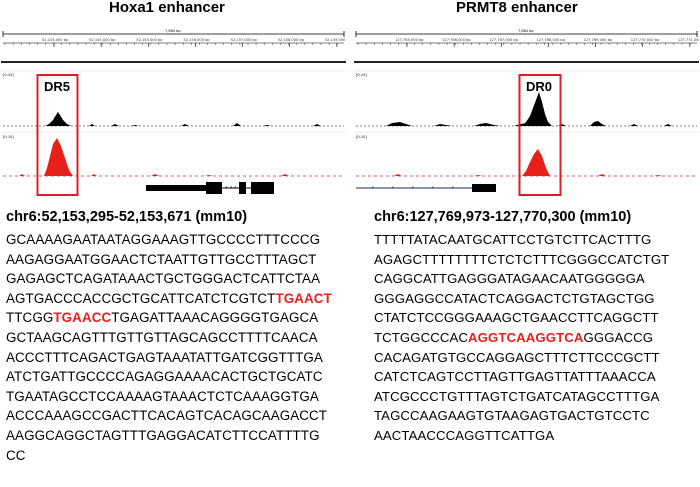  What do you see at coordinates (361, 75) in the screenshot?
I see `right-range-label-top: [0-10]` at bounding box center [361, 75].